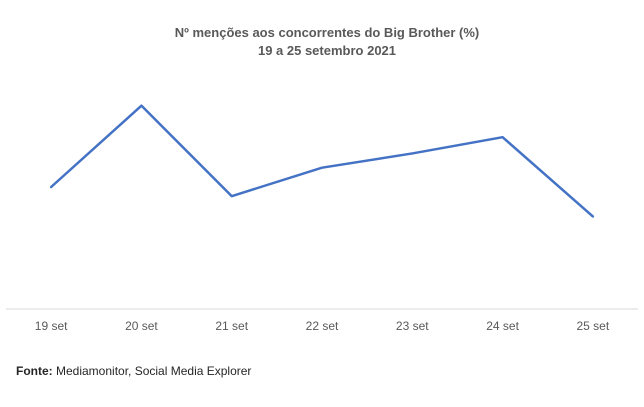  I want to click on x-tick-label: 25 set, so click(593, 326).